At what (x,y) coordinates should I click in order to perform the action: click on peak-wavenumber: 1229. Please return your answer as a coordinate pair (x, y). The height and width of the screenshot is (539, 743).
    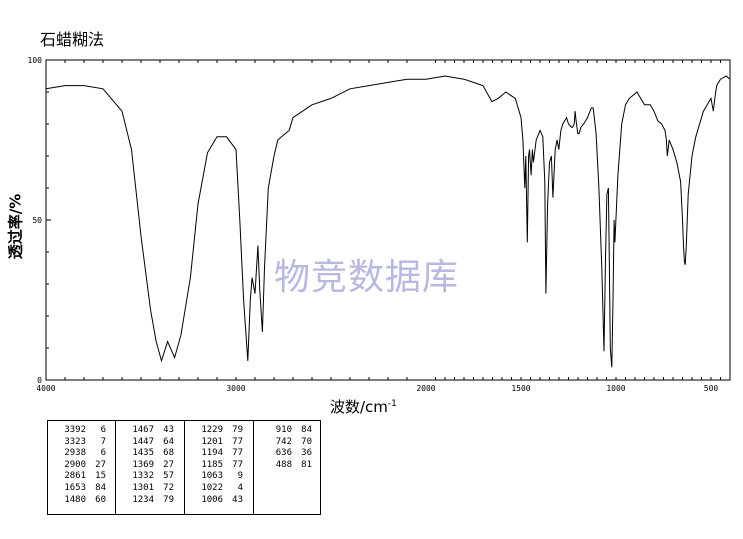
    Looking at the image, I should click on (212, 430).